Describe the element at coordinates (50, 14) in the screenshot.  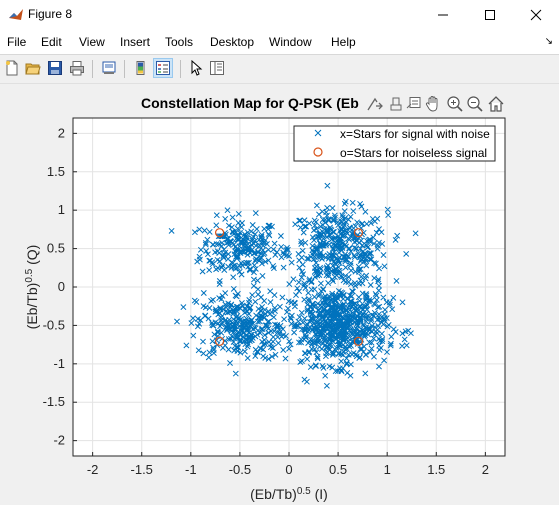
I see `window-title: Figure 8` at that location.